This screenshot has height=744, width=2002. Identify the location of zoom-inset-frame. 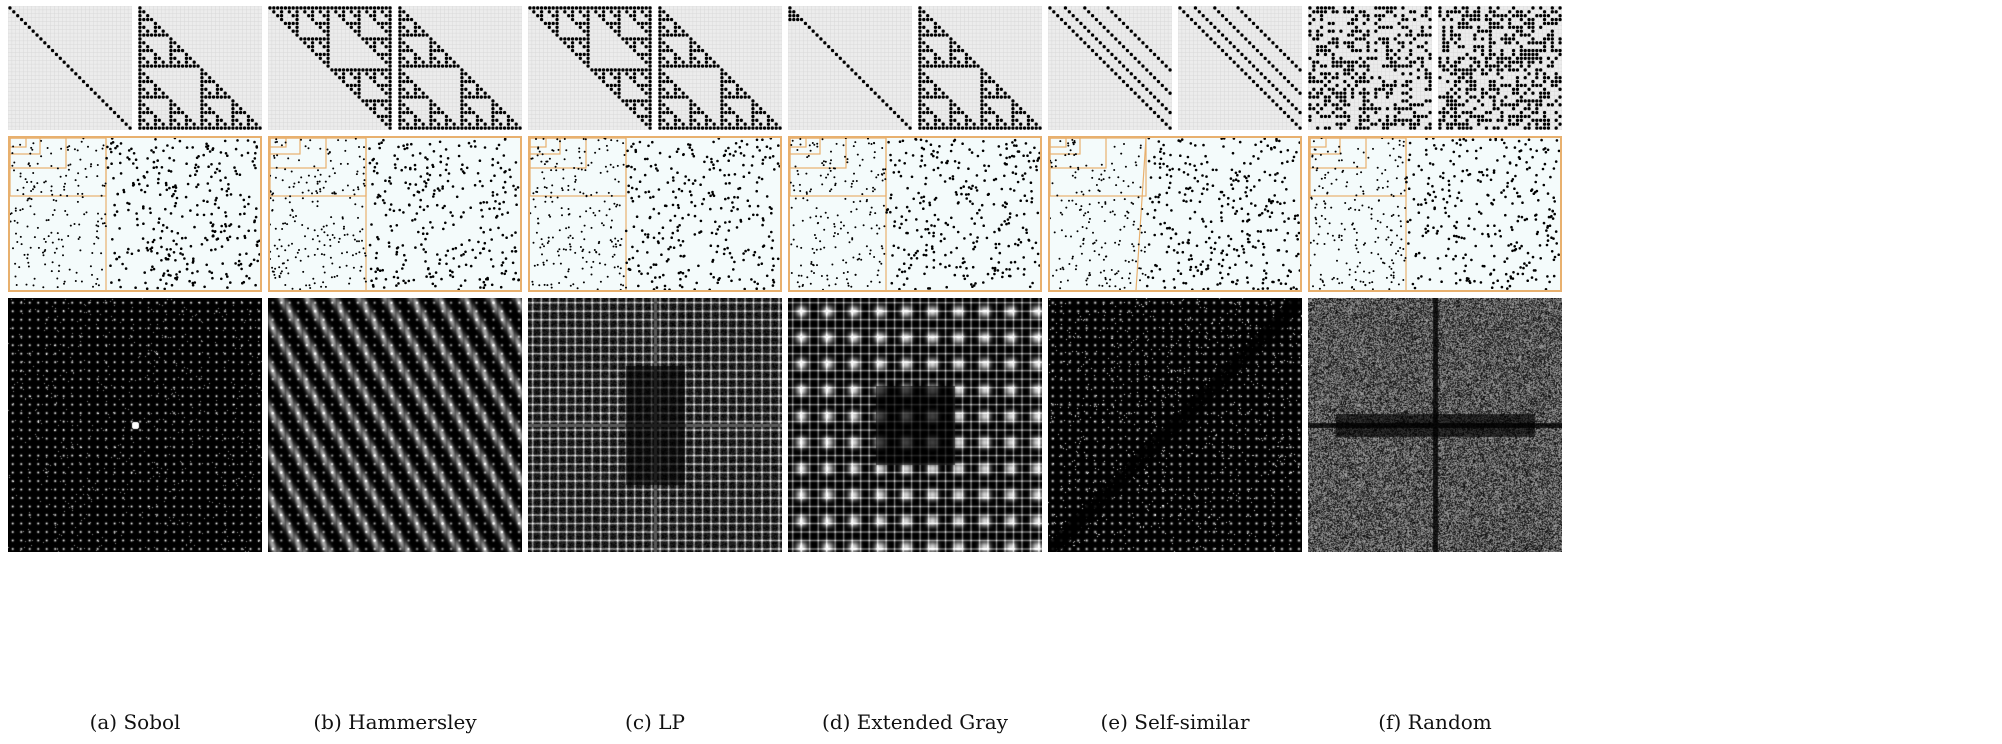
(558, 153).